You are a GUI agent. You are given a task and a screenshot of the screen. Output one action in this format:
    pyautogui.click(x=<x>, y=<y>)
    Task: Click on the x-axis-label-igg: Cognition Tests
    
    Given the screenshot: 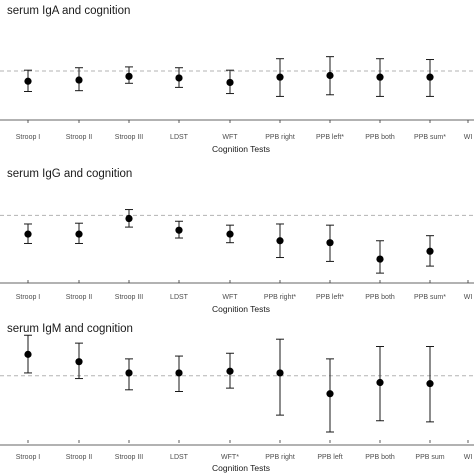 What is the action you would take?
    pyautogui.click(x=241, y=309)
    